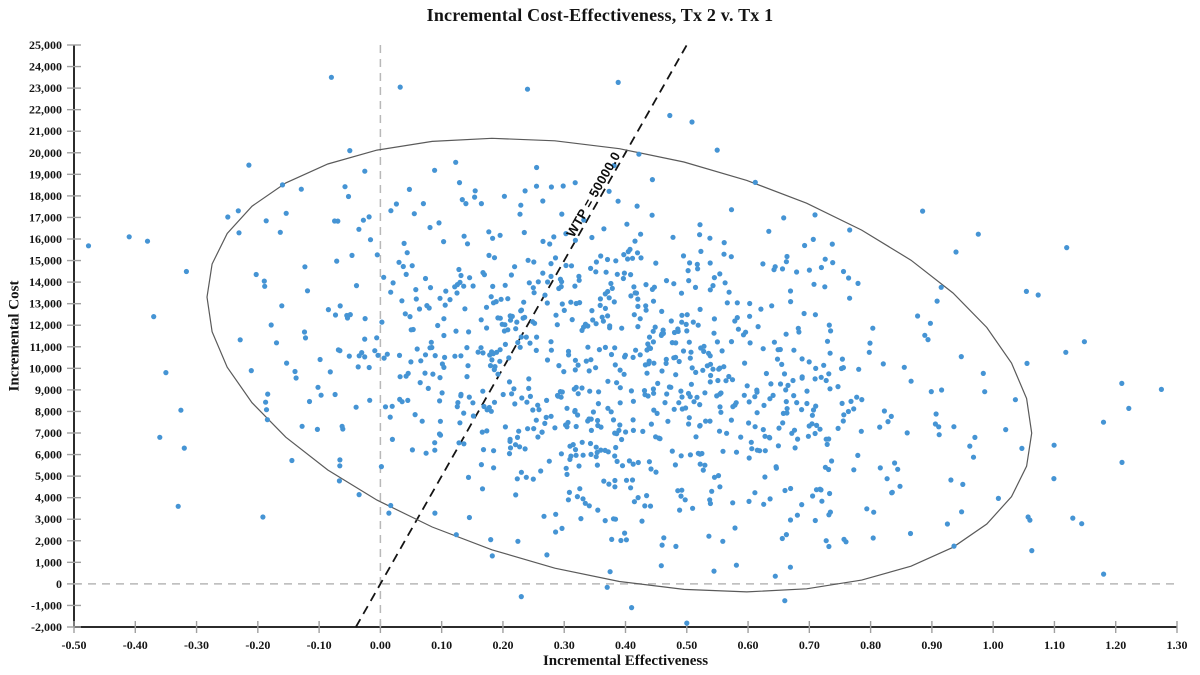 This screenshot has width=1200, height=675. What do you see at coordinates (441, 645) in the screenshot?
I see `x-tick-label: 0.10` at bounding box center [441, 645].